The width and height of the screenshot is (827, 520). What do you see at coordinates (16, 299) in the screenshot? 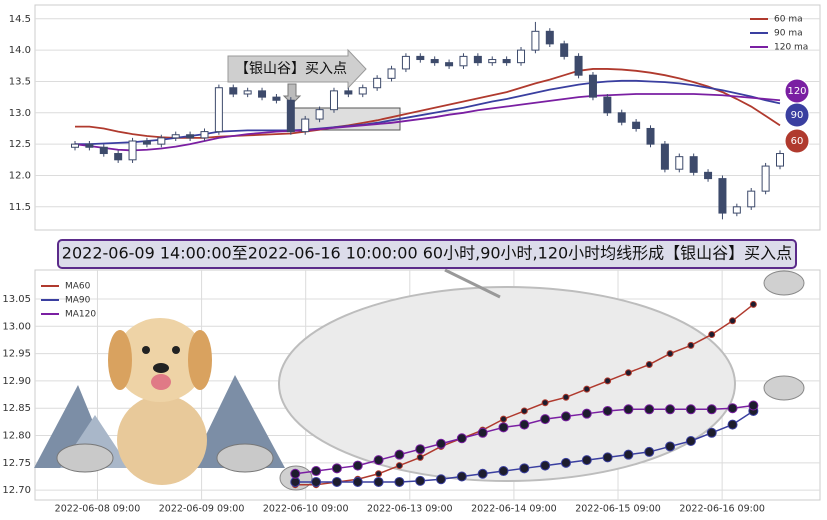
I see `y-tick-label: 13.05` at bounding box center [16, 299].